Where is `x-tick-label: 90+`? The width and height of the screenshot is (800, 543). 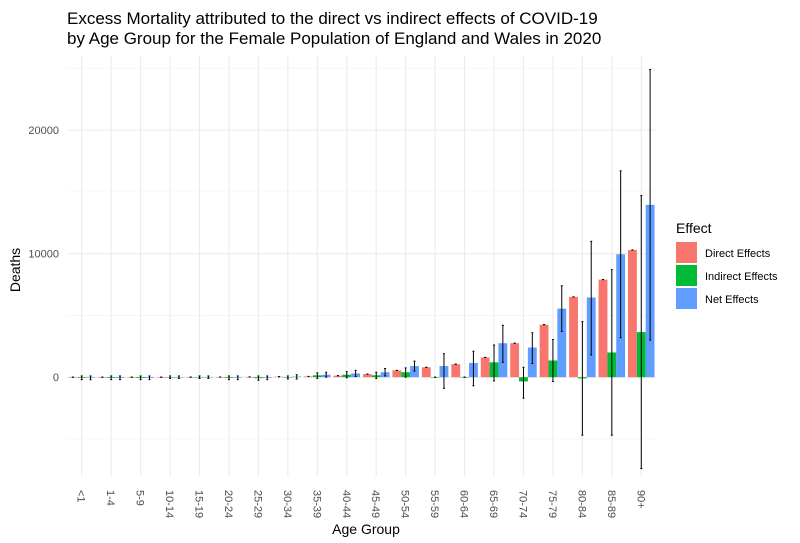
x-tick-label: 90+ is located at coordinates (640, 499).